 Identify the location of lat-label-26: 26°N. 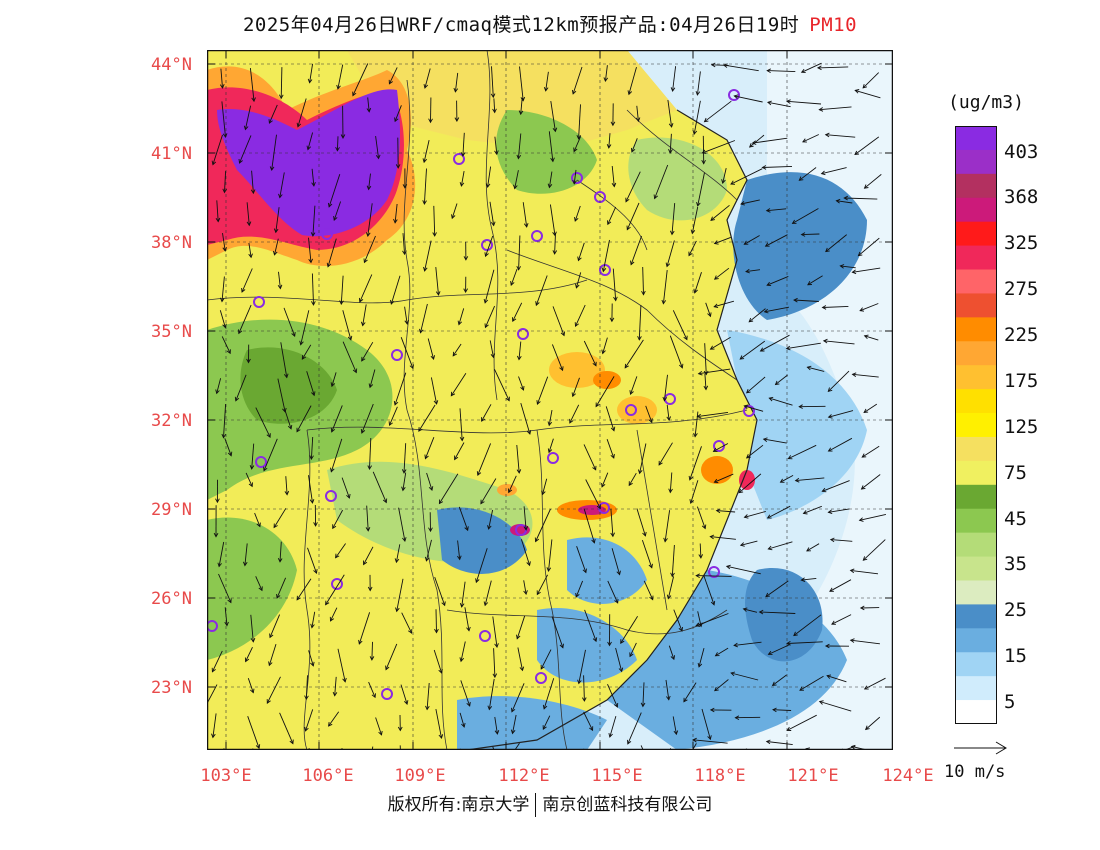
(171, 599).